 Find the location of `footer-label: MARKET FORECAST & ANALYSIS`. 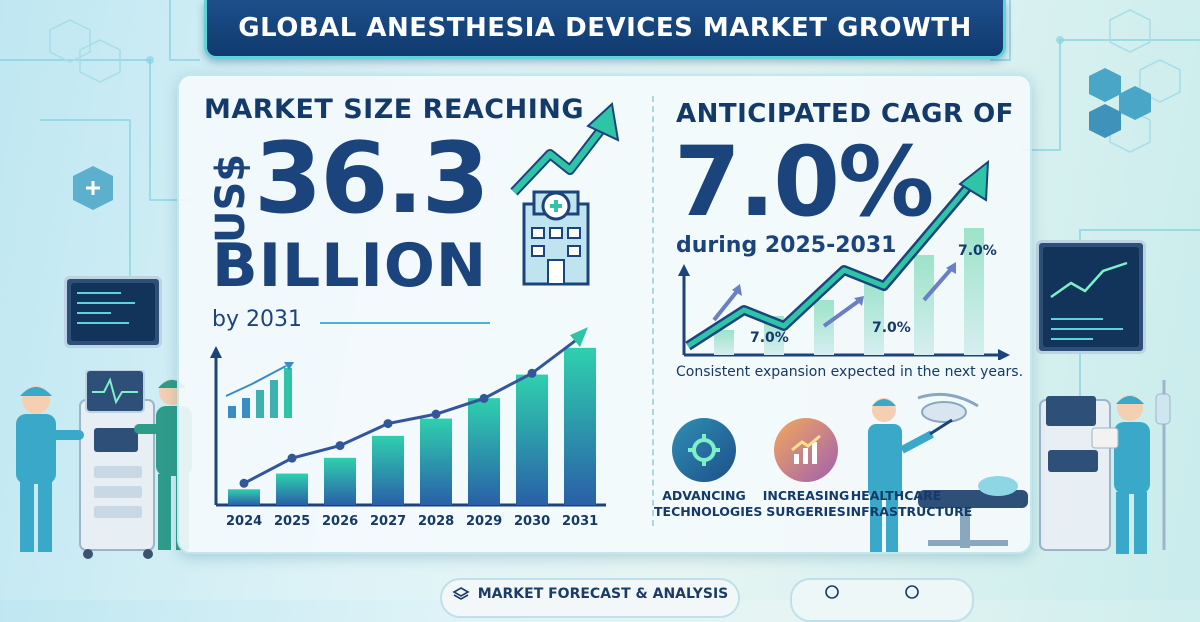

footer-label: MARKET FORECAST & ANALYSIS is located at coordinates (603, 594).